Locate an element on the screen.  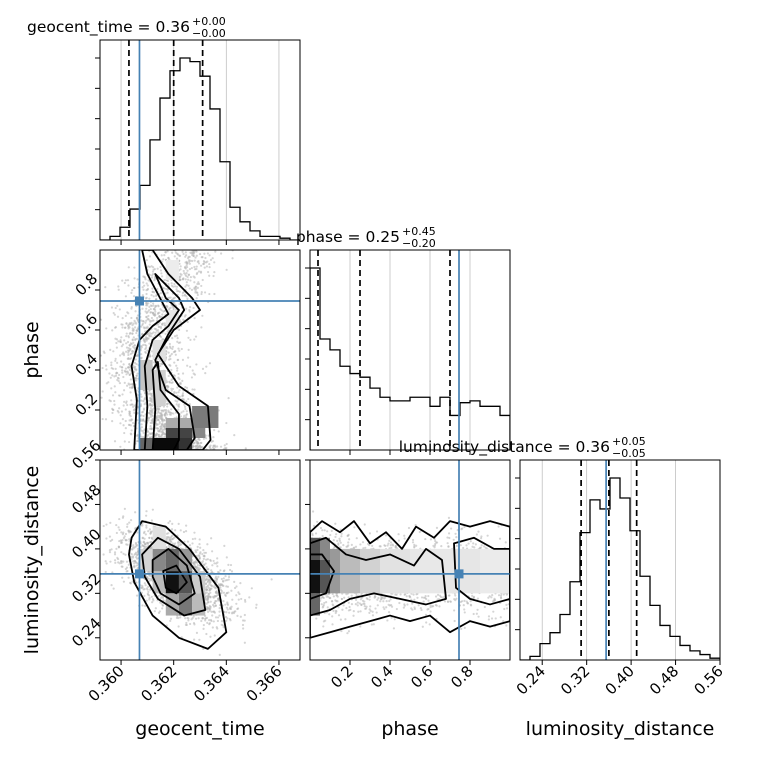
panel-content is located at coordinates (173, 350).